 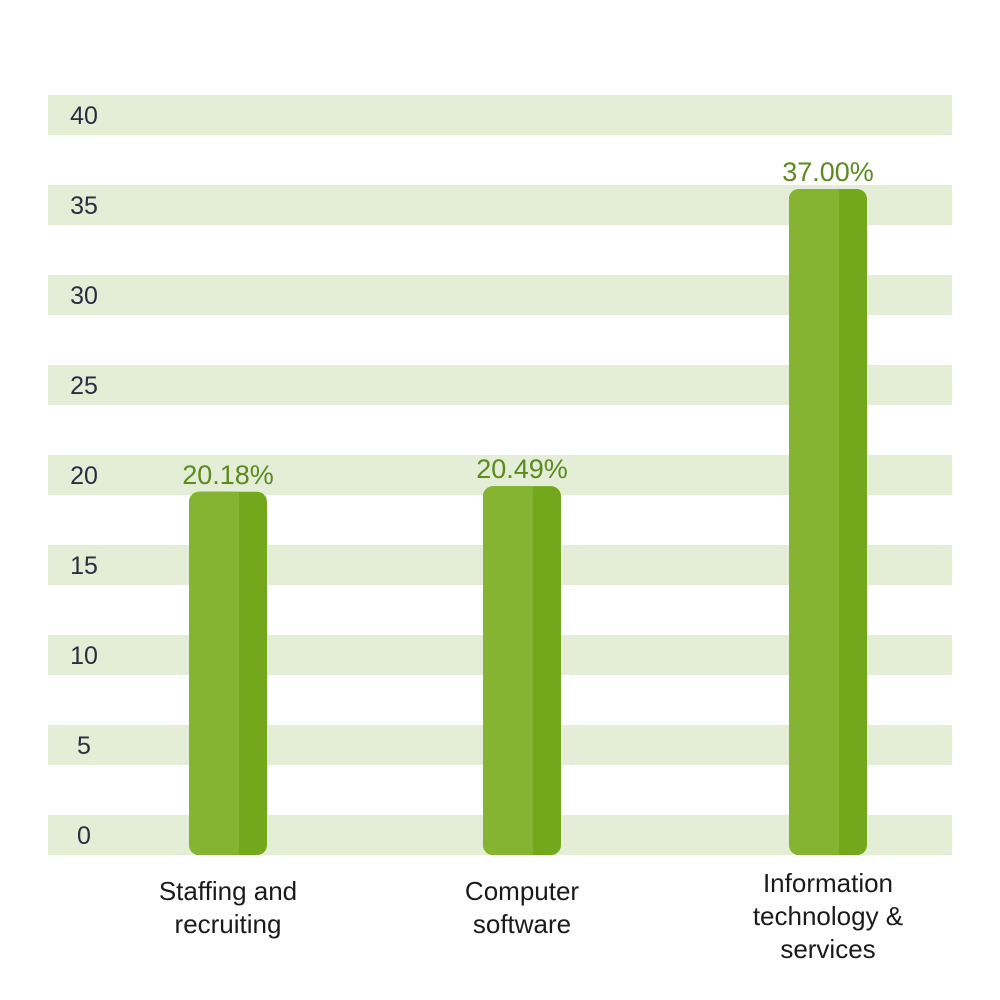 I want to click on data-label-1: 20.49%, so click(x=522, y=469).